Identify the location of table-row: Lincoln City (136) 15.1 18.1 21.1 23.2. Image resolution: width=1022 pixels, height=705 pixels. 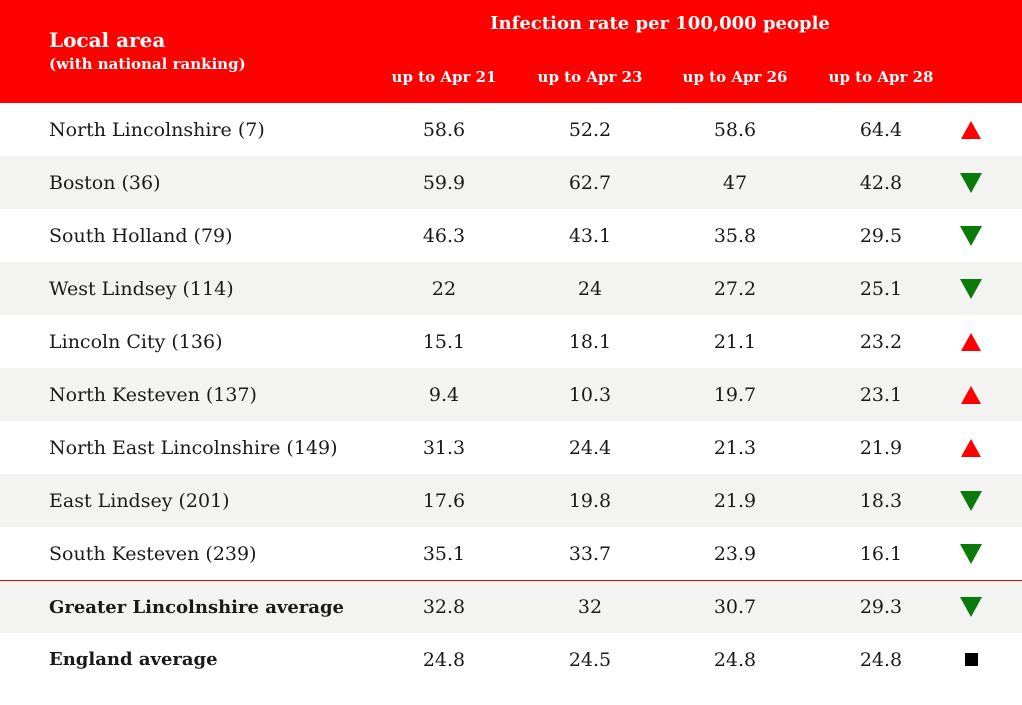
(511, 341).